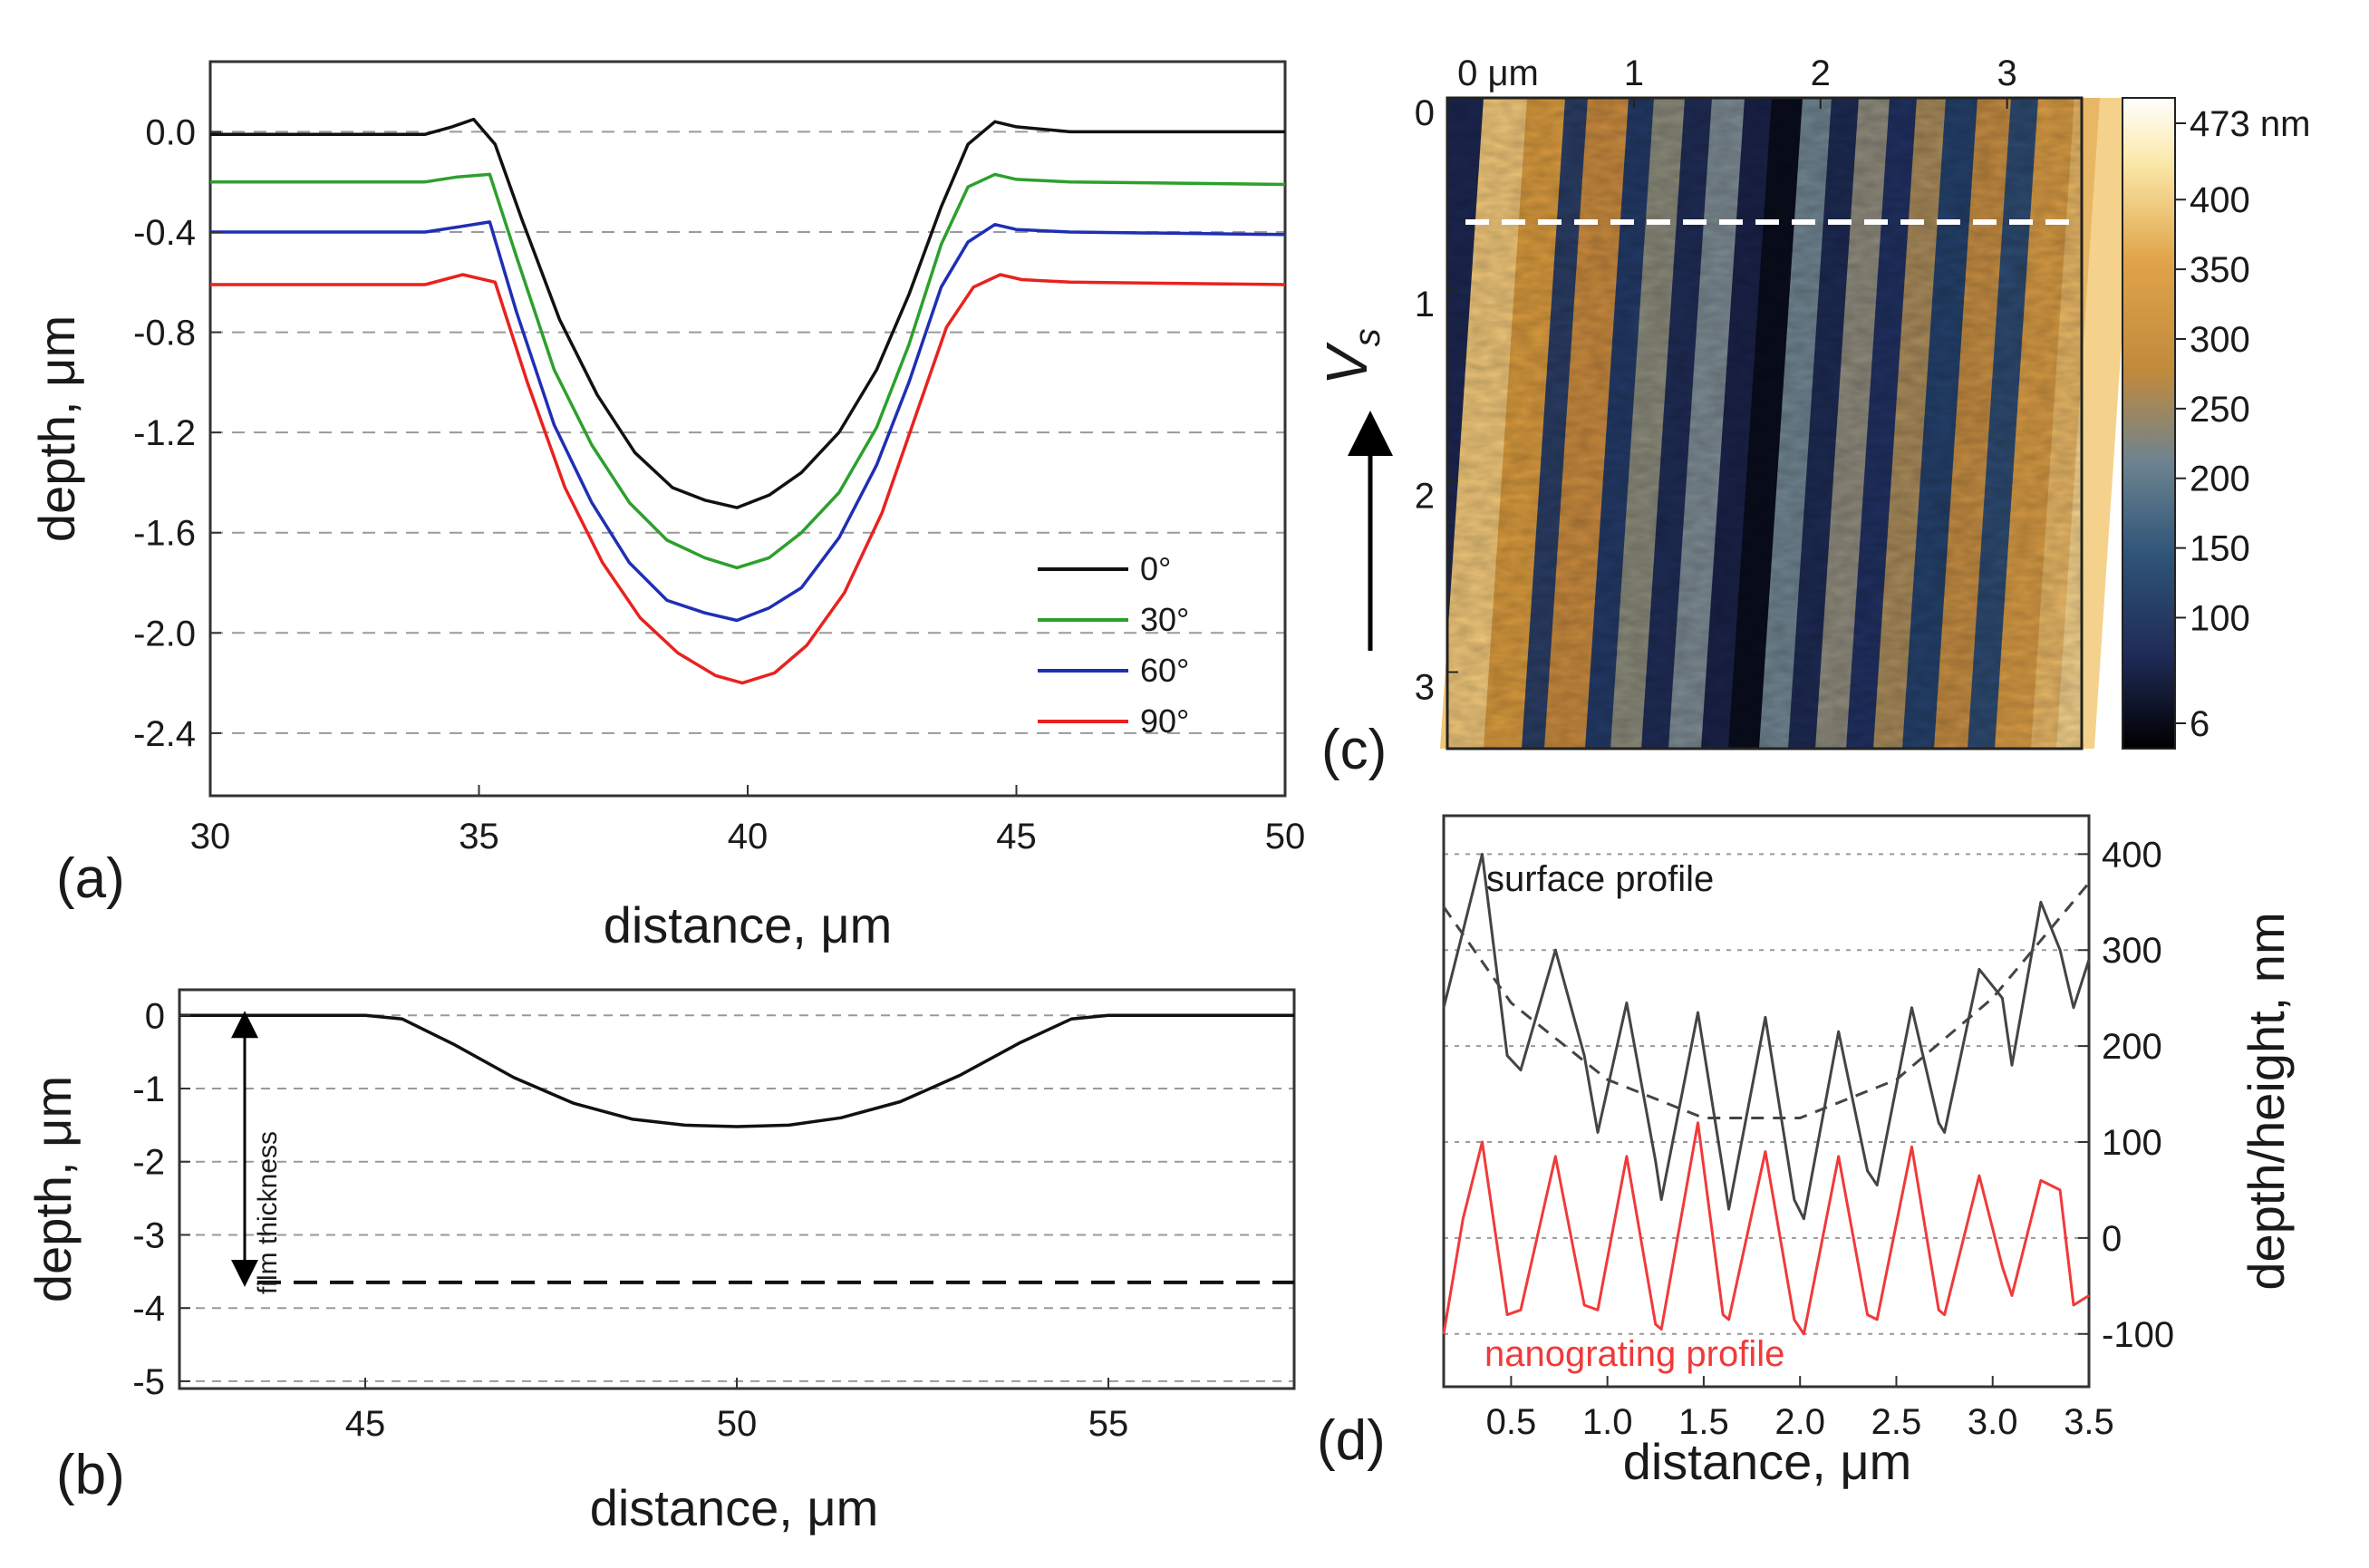  I want to click on afm-image, so click(1789, 423).